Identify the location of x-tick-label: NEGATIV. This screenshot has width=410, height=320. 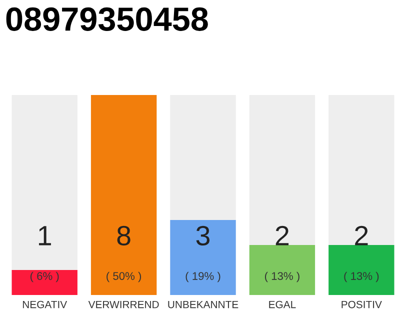
(45, 304).